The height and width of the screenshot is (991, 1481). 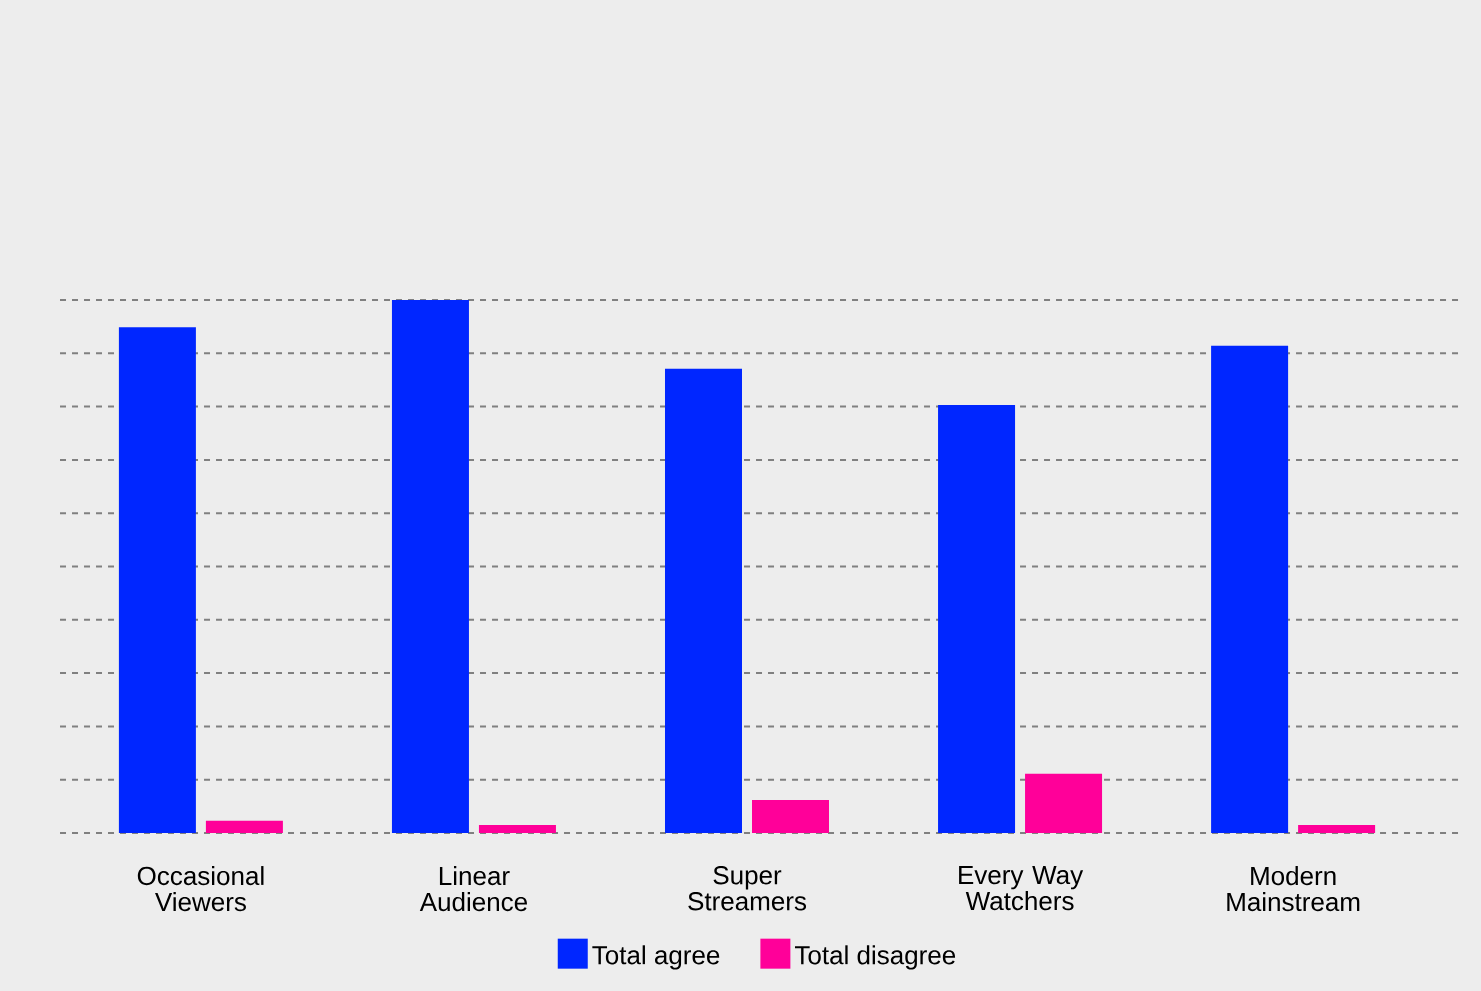 What do you see at coordinates (1021, 888) in the screenshot?
I see `x-tick-label: Every Way Watchers` at bounding box center [1021, 888].